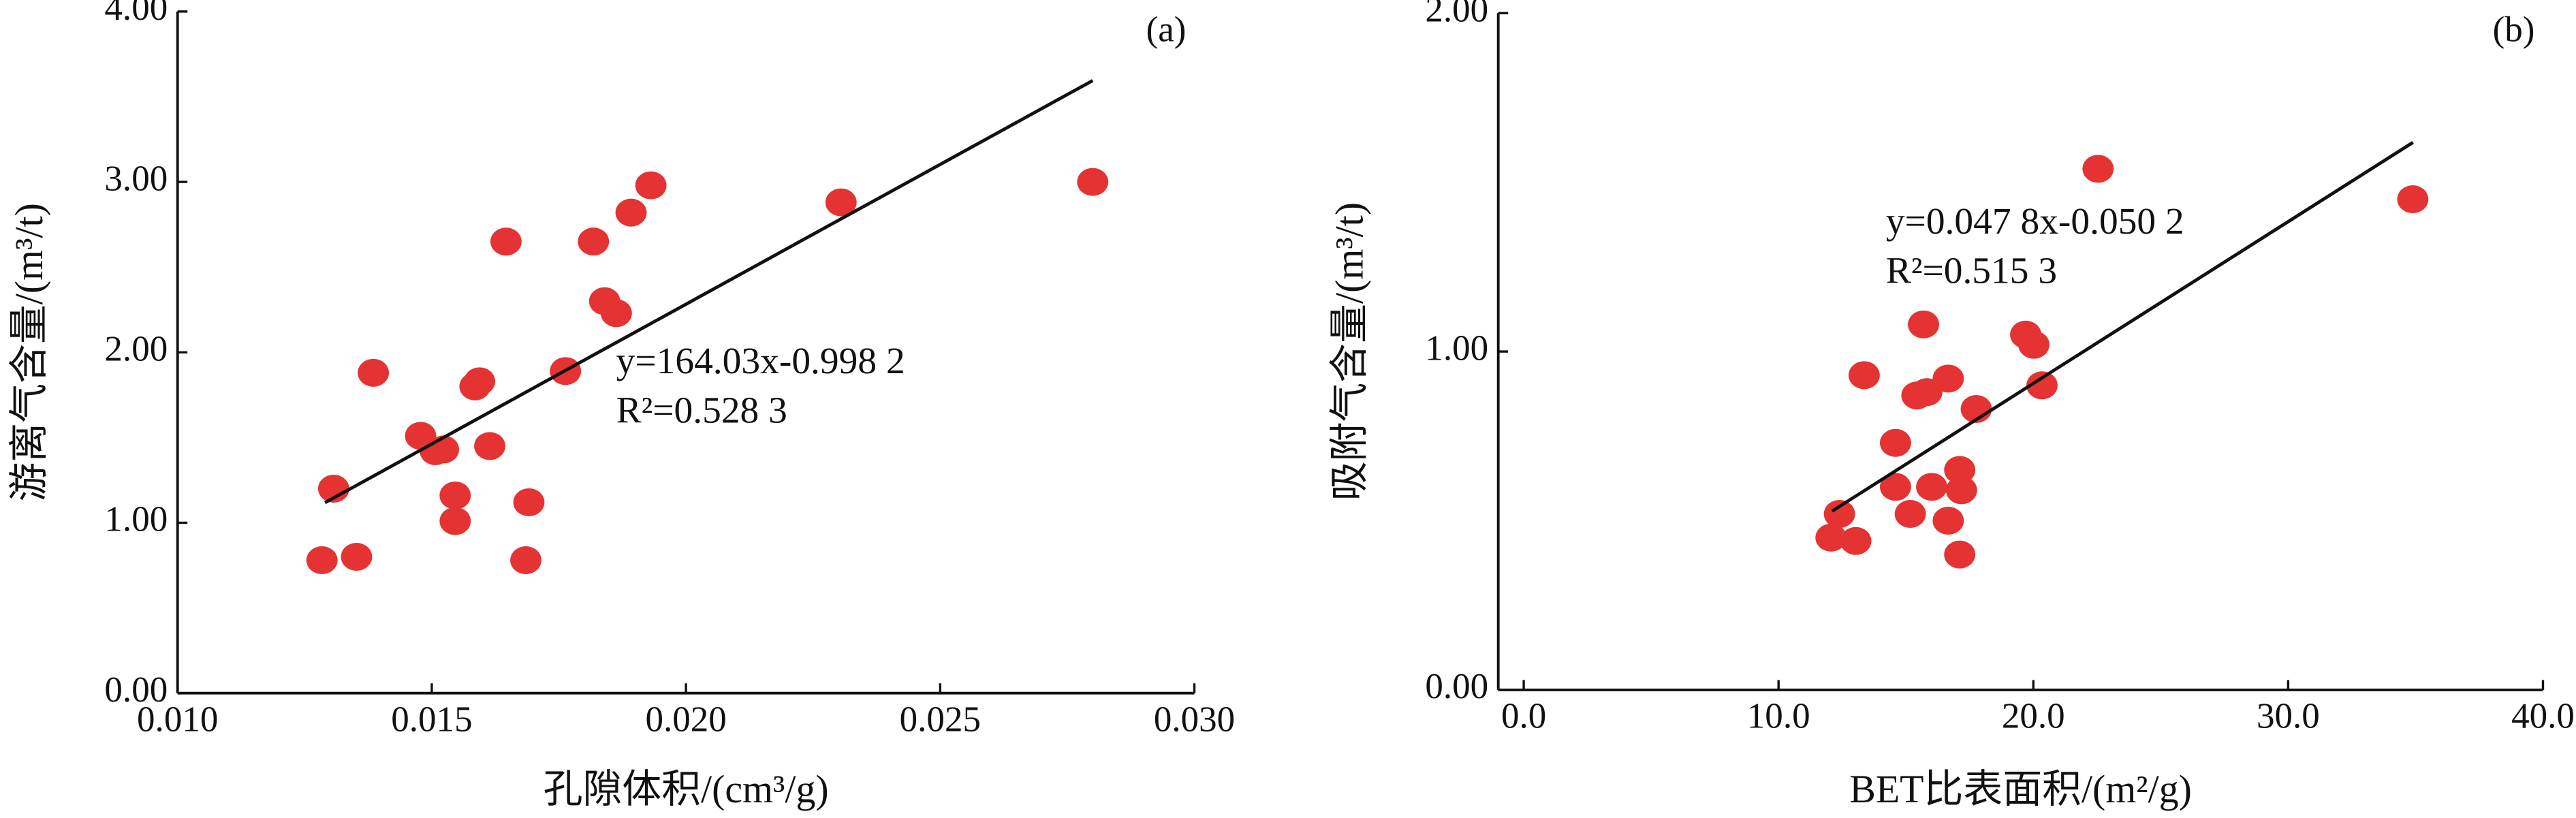 The image size is (2576, 818). I want to click on x-tick-label: 10.0, so click(1778, 716).